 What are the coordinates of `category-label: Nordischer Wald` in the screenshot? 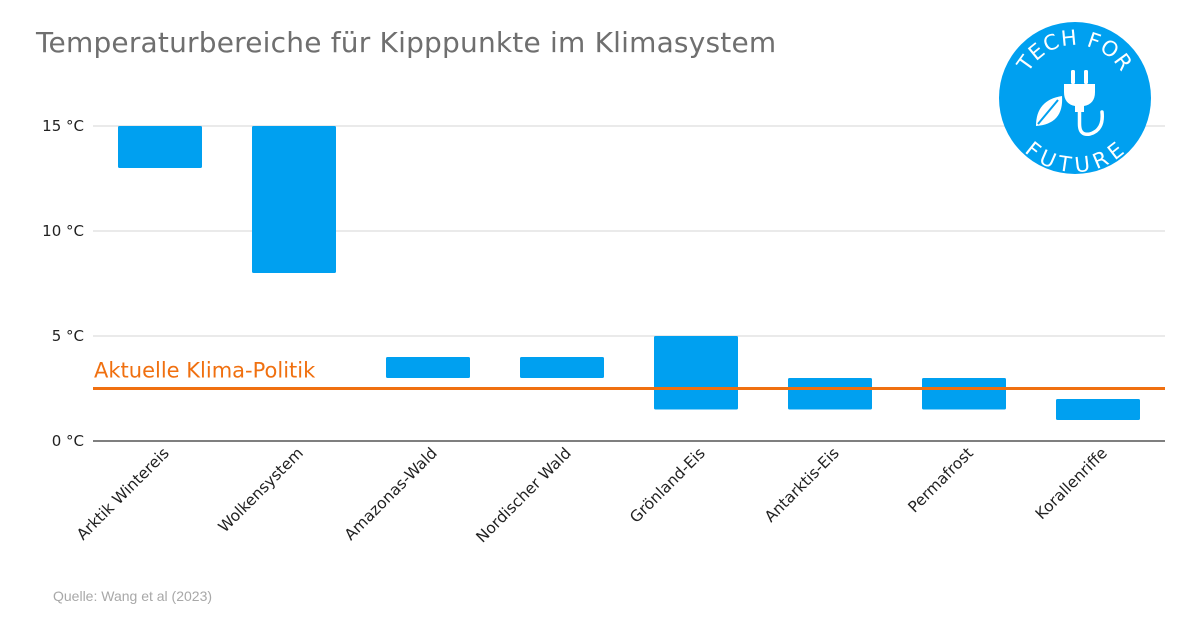 It's located at (524, 495).